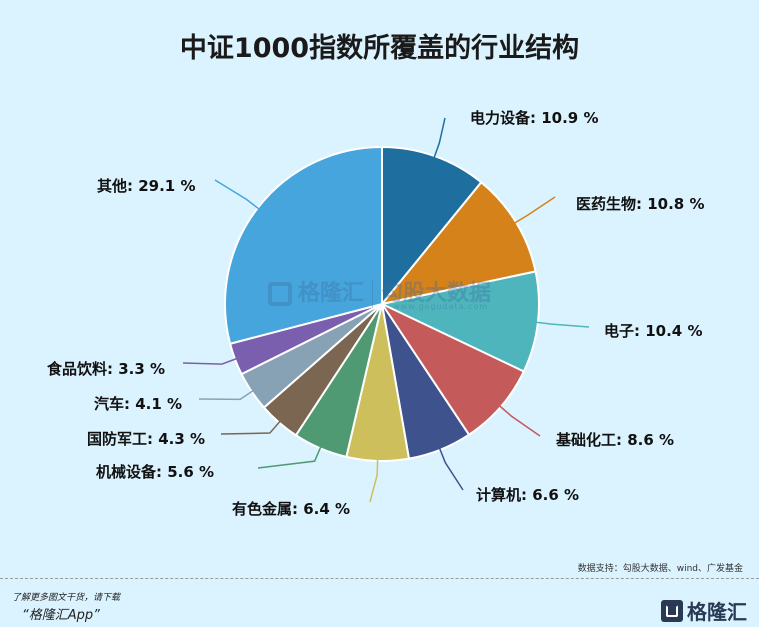  What do you see at coordinates (155, 472) in the screenshot?
I see `slice-label: 机械设备: 5.6 %` at bounding box center [155, 472].